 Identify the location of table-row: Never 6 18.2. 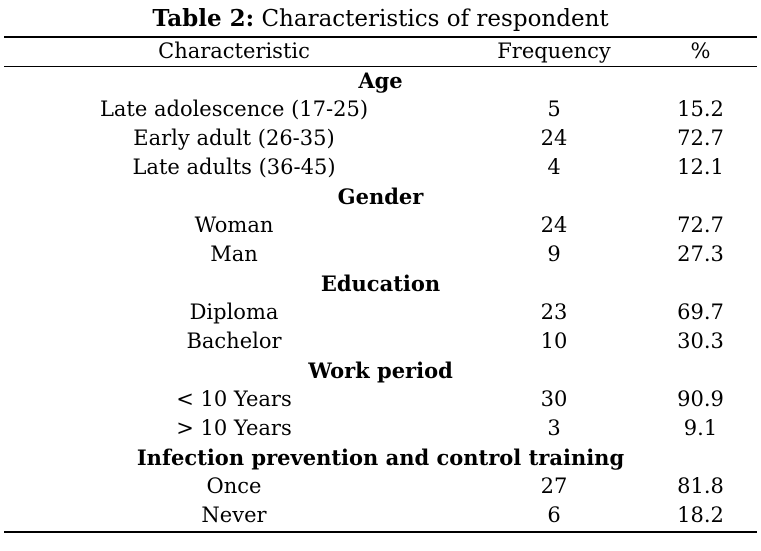
(380, 515).